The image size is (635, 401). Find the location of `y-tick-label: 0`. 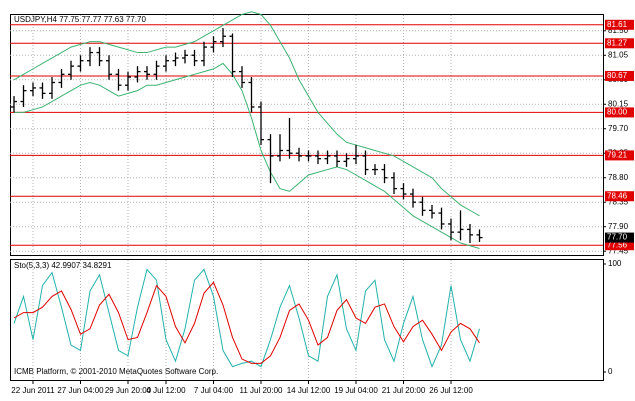

y-tick-label: 0 is located at coordinates (610, 371).